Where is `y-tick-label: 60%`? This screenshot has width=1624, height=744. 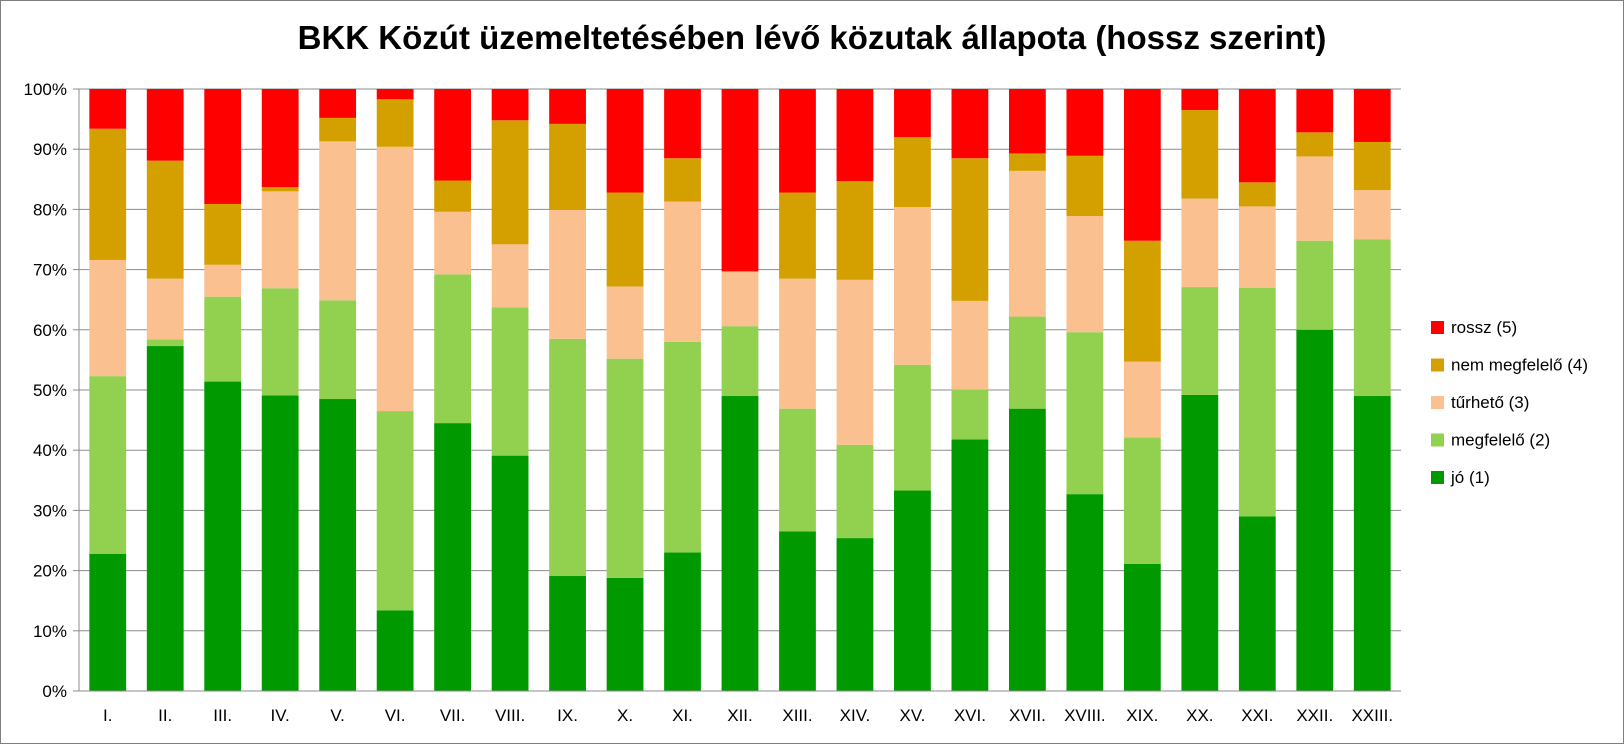
y-tick-label: 60% is located at coordinates (50, 330).